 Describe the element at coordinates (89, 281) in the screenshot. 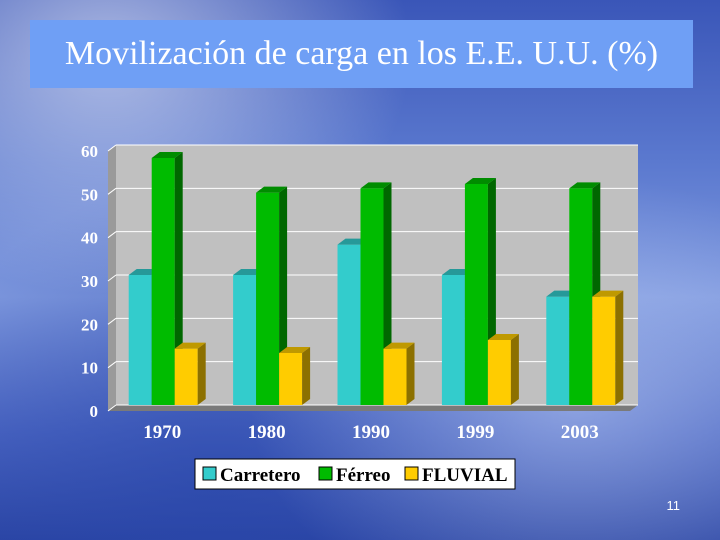

I see `y-tick-label: 30` at that location.